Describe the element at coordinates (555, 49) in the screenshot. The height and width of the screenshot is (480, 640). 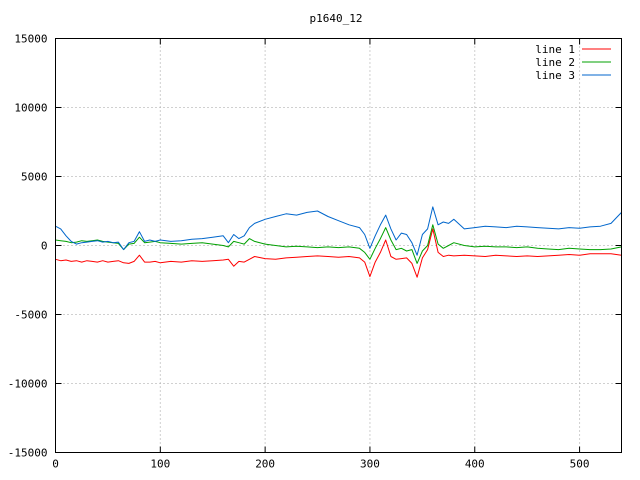
I see `legend-label-series-1: line 1` at that location.